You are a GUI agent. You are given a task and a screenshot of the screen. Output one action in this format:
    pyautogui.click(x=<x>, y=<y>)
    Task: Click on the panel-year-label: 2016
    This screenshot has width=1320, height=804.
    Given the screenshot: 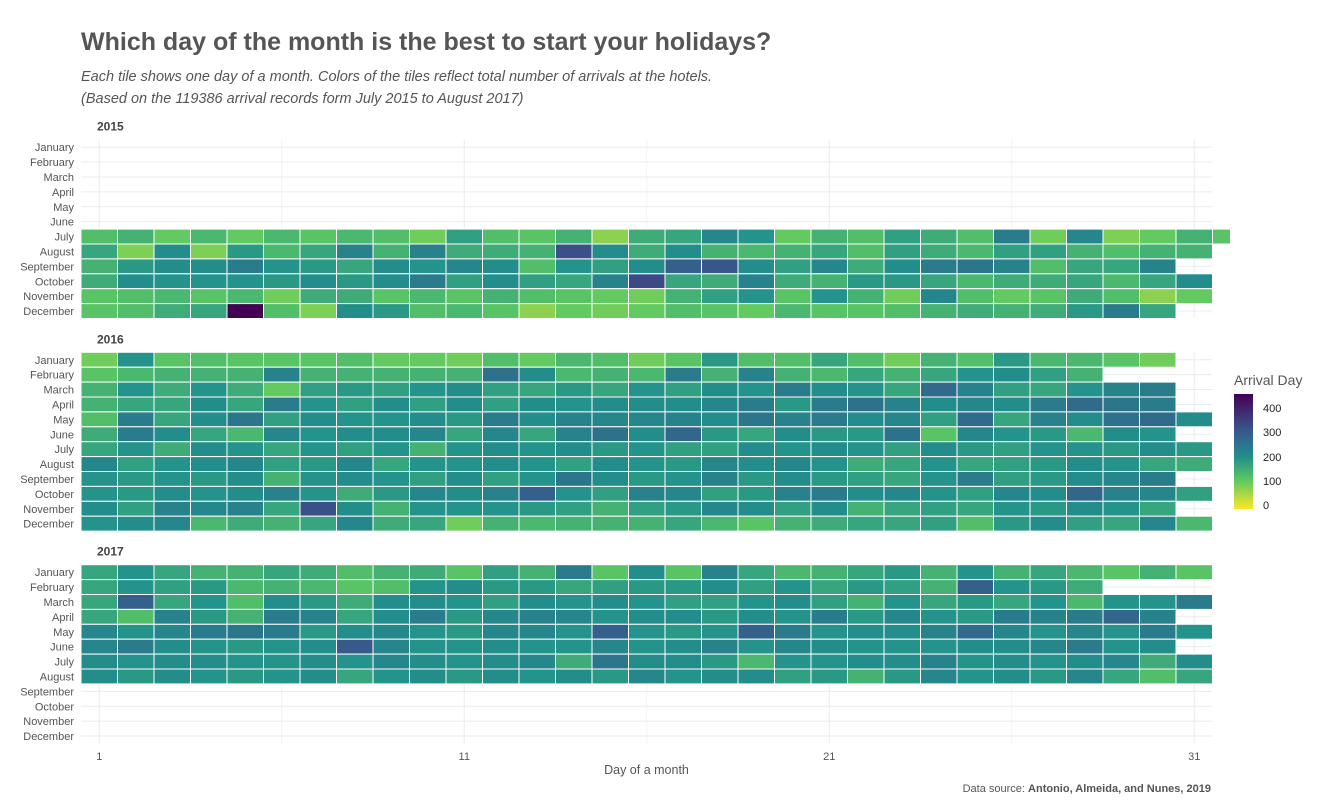 What is the action you would take?
    pyautogui.click(x=110, y=339)
    